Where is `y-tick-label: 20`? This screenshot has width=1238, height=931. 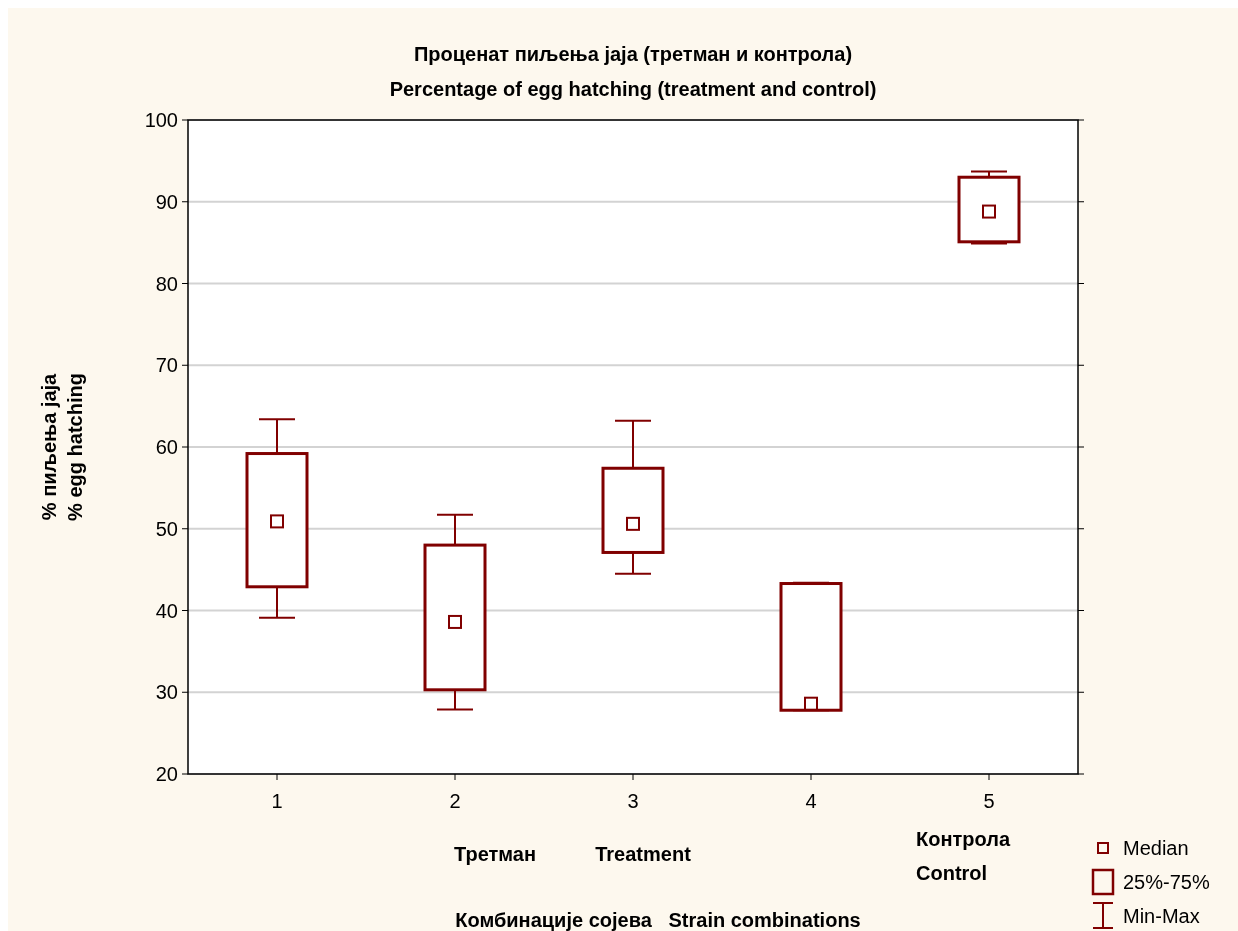
y-tick-label: 20 is located at coordinates (166, 774).